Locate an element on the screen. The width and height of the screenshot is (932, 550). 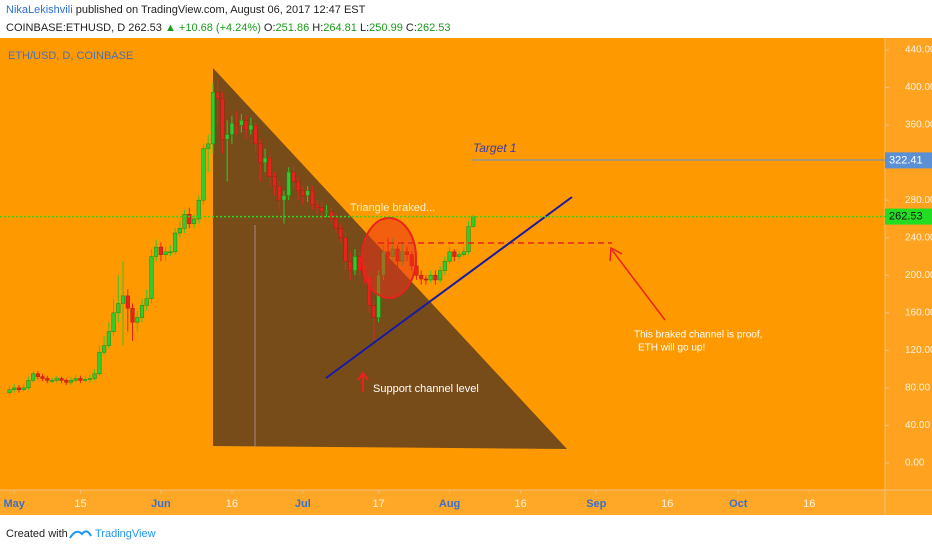
logo-icon is located at coordinates (80, 534).